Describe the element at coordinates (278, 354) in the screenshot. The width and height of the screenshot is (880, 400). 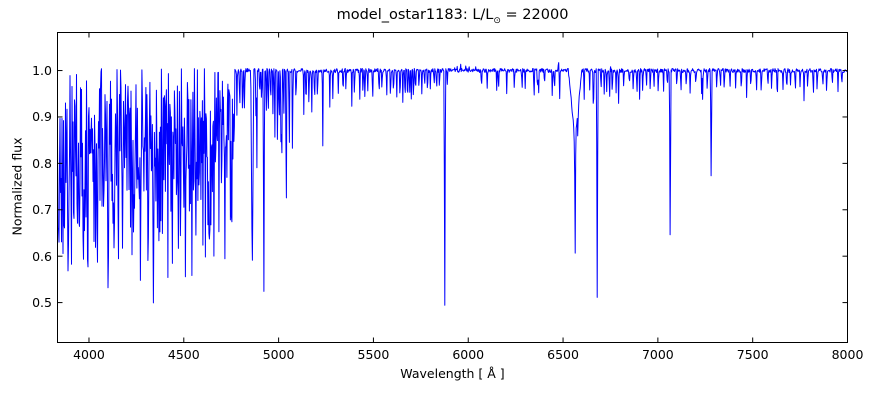
I see `x-tick-label: 5000` at that location.